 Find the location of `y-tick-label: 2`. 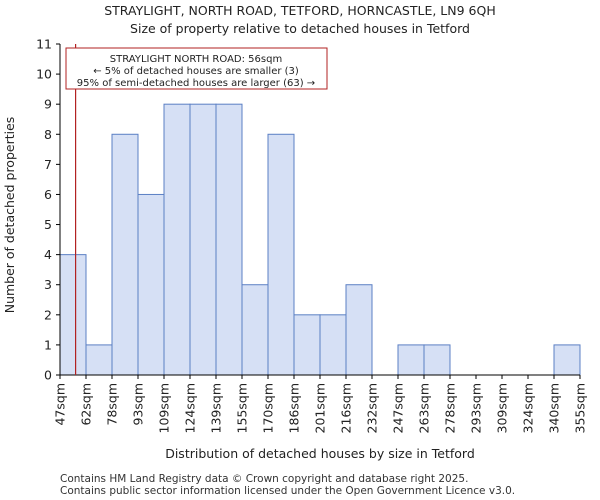

y-tick-label: 2 is located at coordinates (48, 314).